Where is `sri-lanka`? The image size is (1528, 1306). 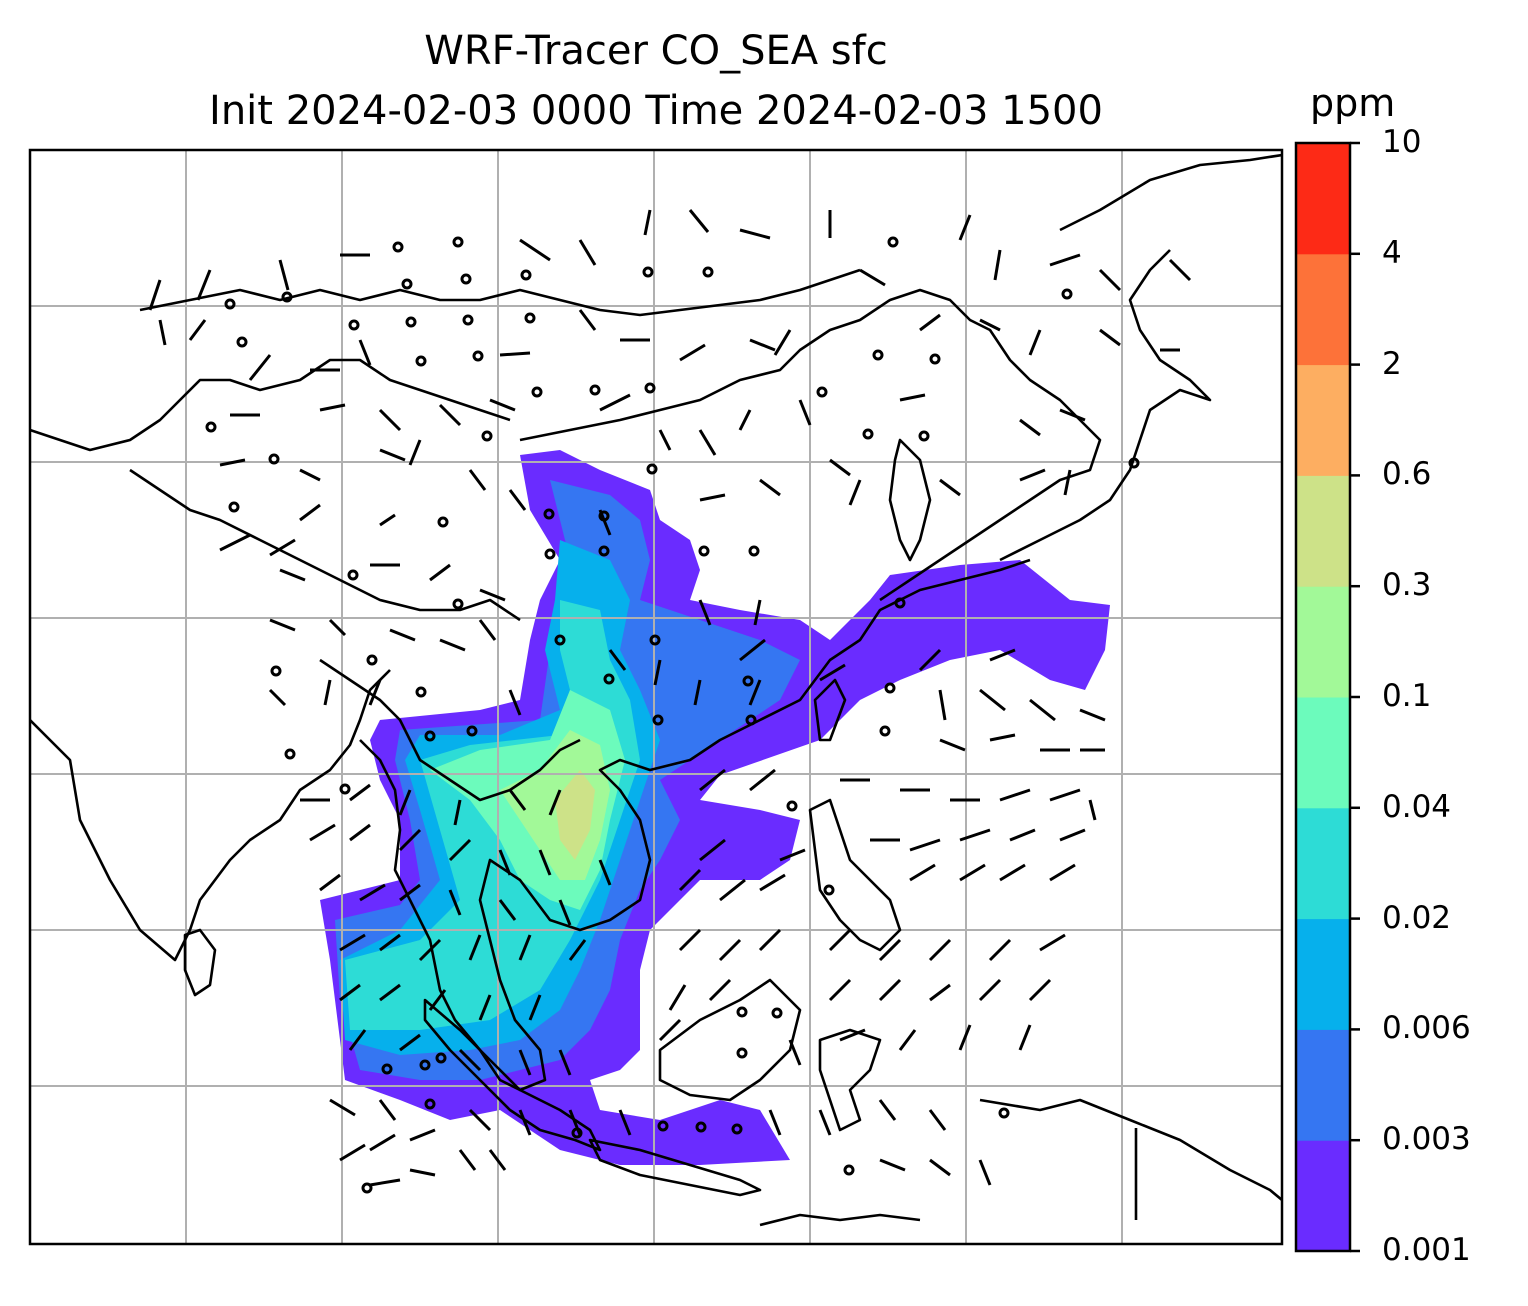 sri-lanka is located at coordinates (200, 962).